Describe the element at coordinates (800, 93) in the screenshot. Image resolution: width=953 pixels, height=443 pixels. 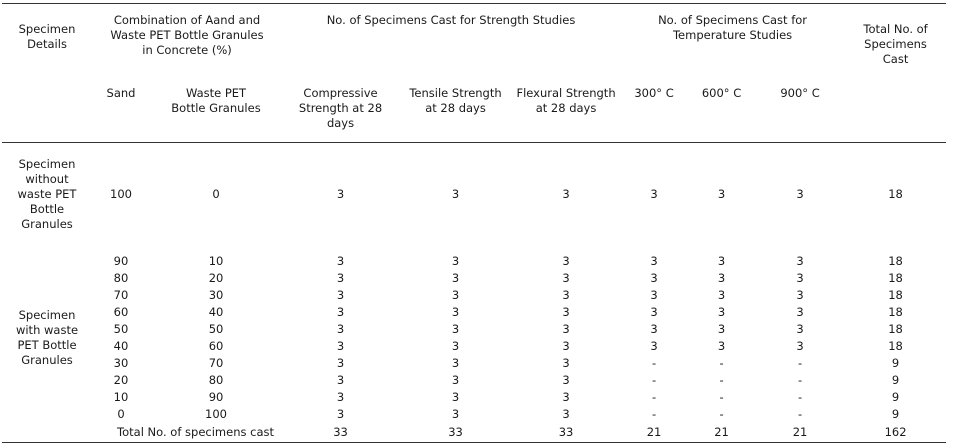
I see `header-900c: 900° C` at that location.